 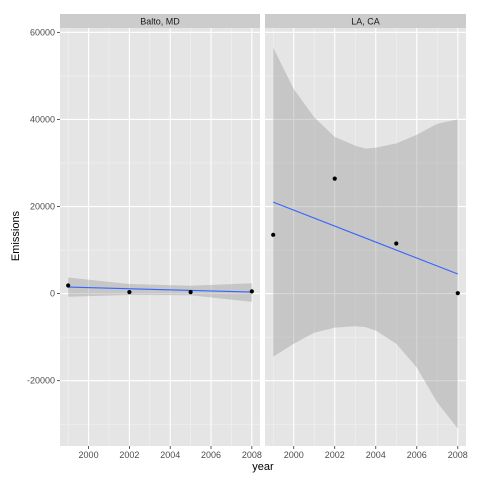 What do you see at coordinates (52, 294) in the screenshot?
I see `y-tick-label: 0` at bounding box center [52, 294].